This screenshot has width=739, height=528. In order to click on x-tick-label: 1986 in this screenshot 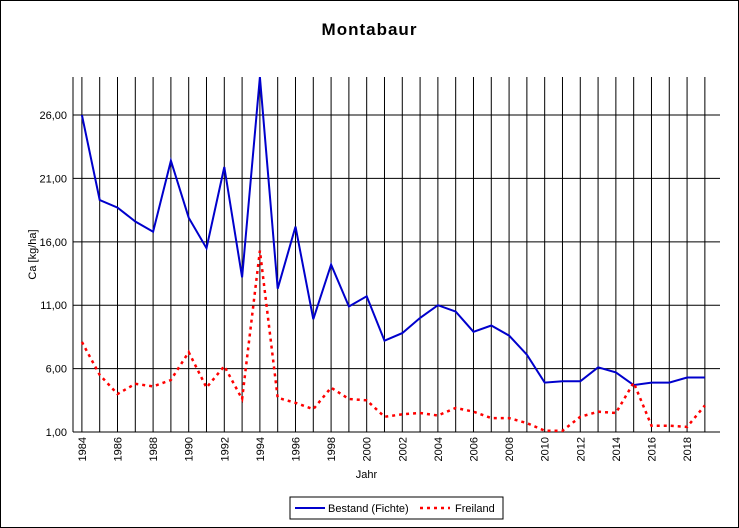, I will do `click(118, 449)`.